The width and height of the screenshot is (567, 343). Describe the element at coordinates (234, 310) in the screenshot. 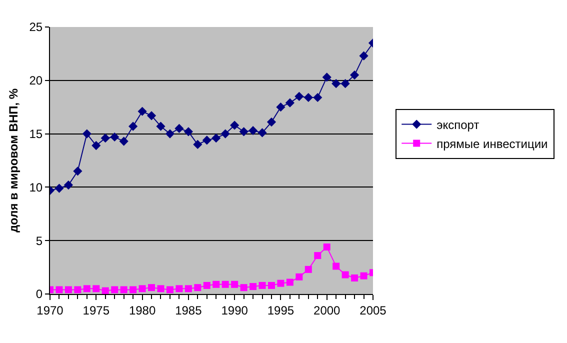

I see `x-tick-label: 1990` at that location.